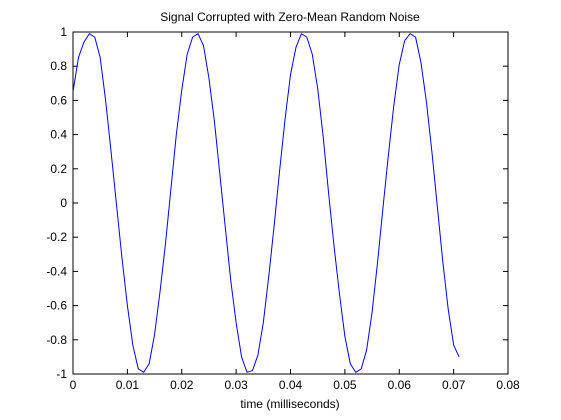 Image resolution: width=561 pixels, height=420 pixels. What do you see at coordinates (73, 385) in the screenshot?
I see `x-tick-label: 0` at bounding box center [73, 385].